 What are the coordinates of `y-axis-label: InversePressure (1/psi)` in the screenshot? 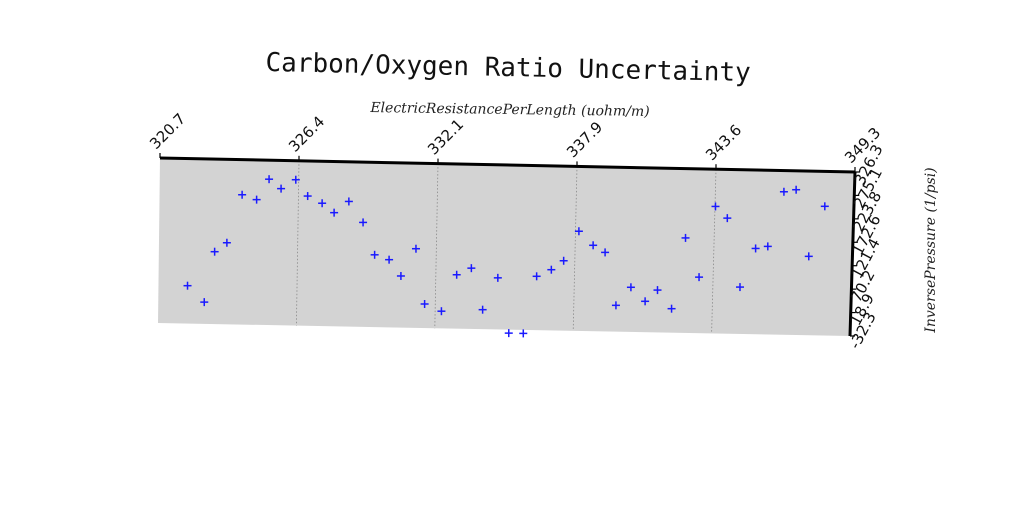 It's located at (931, 250).